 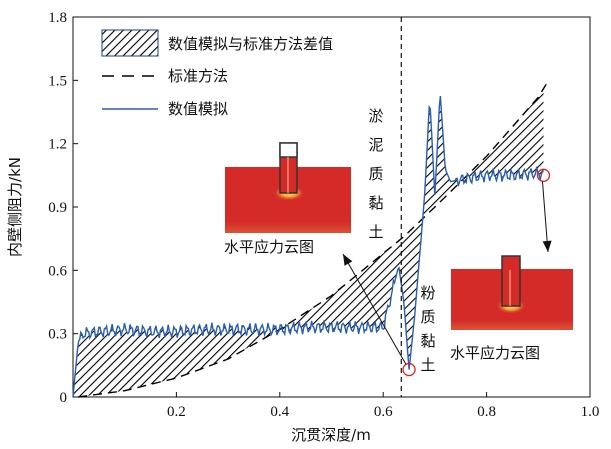 I want to click on legend-label-difference: 数值模拟与标准方法差值, so click(x=250, y=44).